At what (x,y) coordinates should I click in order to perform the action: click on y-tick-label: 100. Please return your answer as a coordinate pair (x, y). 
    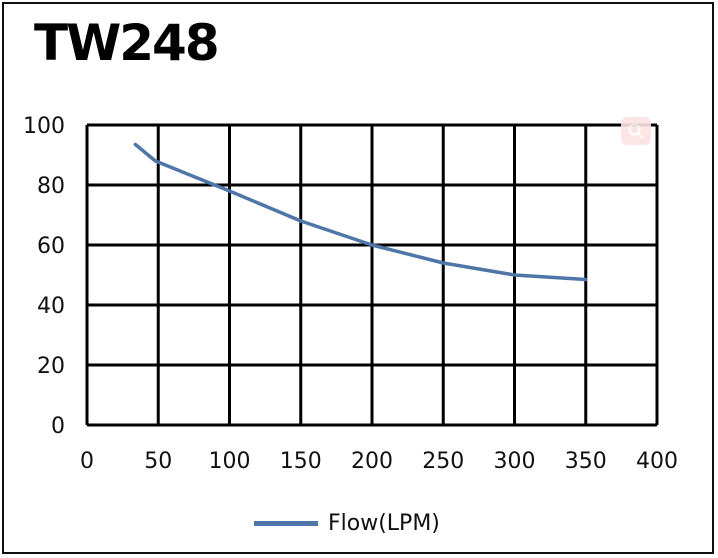
    Looking at the image, I should click on (44, 126).